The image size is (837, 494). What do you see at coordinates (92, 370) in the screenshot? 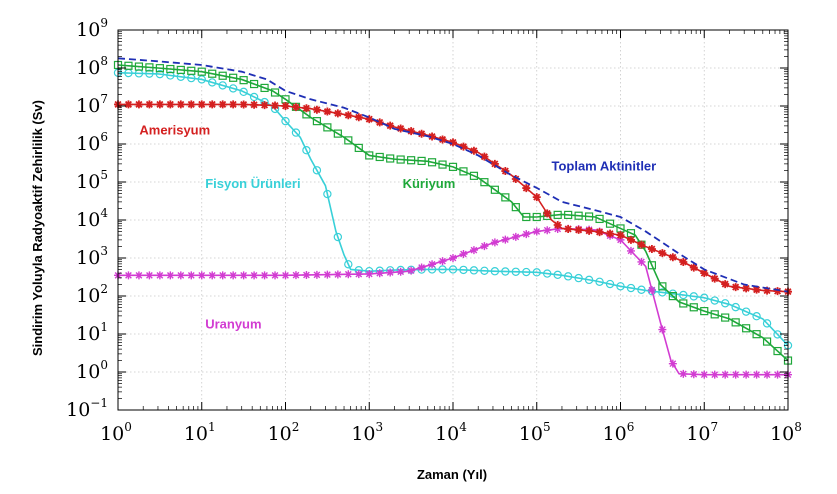
I see `y-tick-label: 10⁰` at bounding box center [92, 370].